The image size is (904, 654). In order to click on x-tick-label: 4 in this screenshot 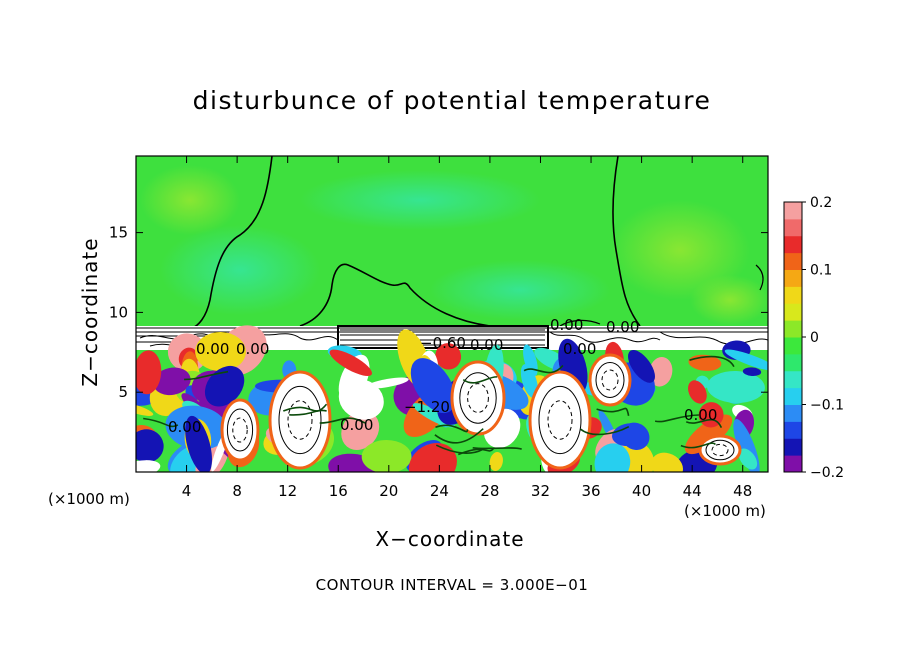, I will do `click(187, 491)`.